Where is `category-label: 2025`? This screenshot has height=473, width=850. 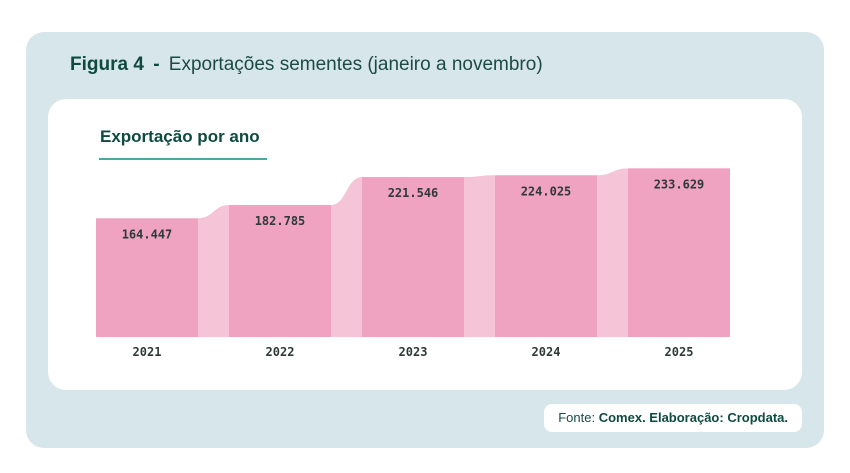
category-label: 2025 is located at coordinates (679, 352).